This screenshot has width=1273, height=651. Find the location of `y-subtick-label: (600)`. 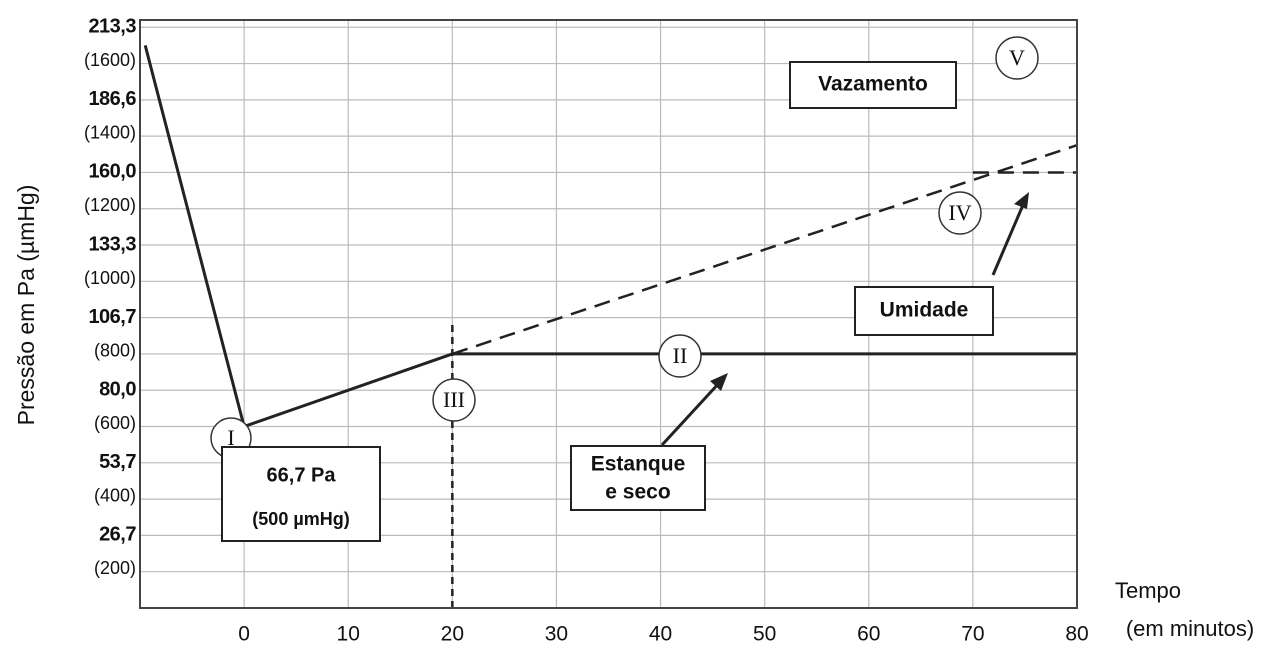

y-subtick-label: (600) is located at coordinates (115, 423).